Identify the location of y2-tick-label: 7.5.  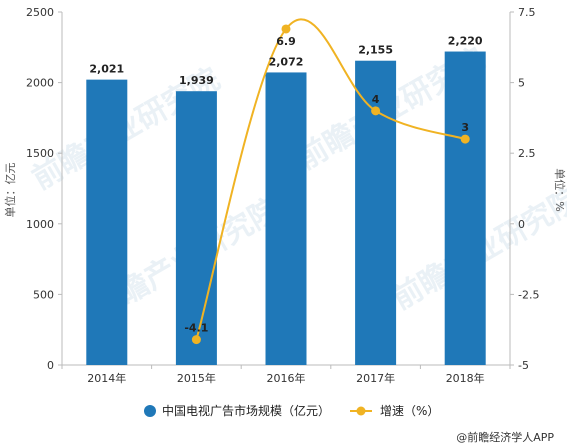
(527, 12).